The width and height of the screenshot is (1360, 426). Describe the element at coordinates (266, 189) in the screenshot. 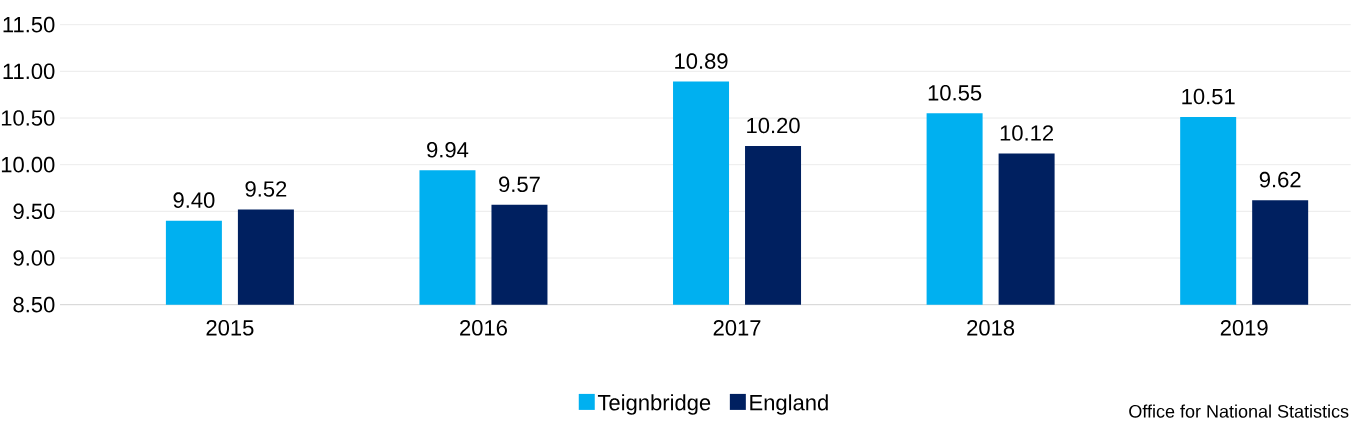

I see `data-label: 9.52` at that location.